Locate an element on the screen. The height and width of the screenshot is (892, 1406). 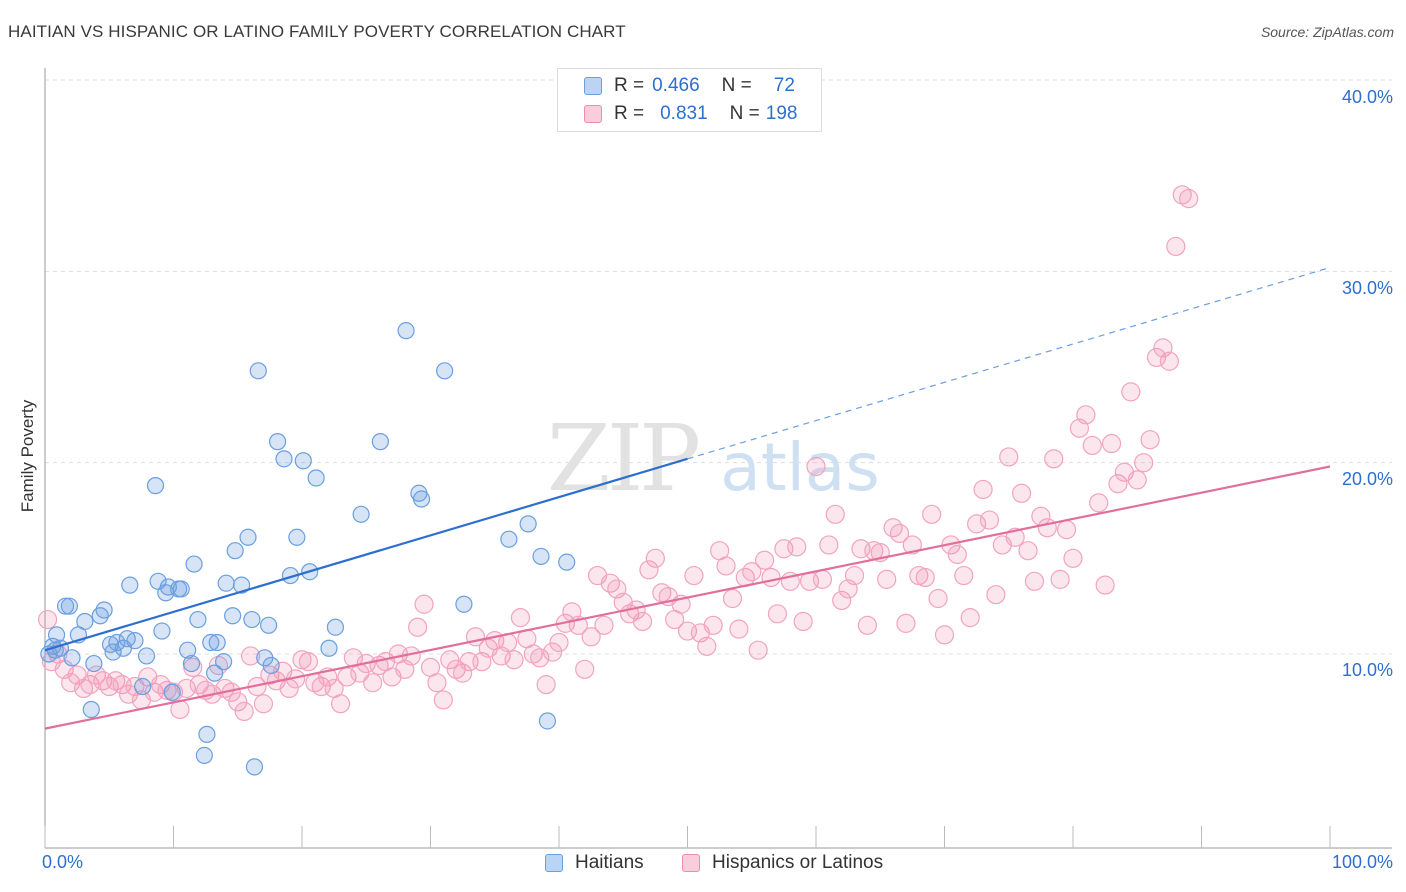
bottom-legend-label: Hispanics or Latinos is located at coordinates (798, 862).